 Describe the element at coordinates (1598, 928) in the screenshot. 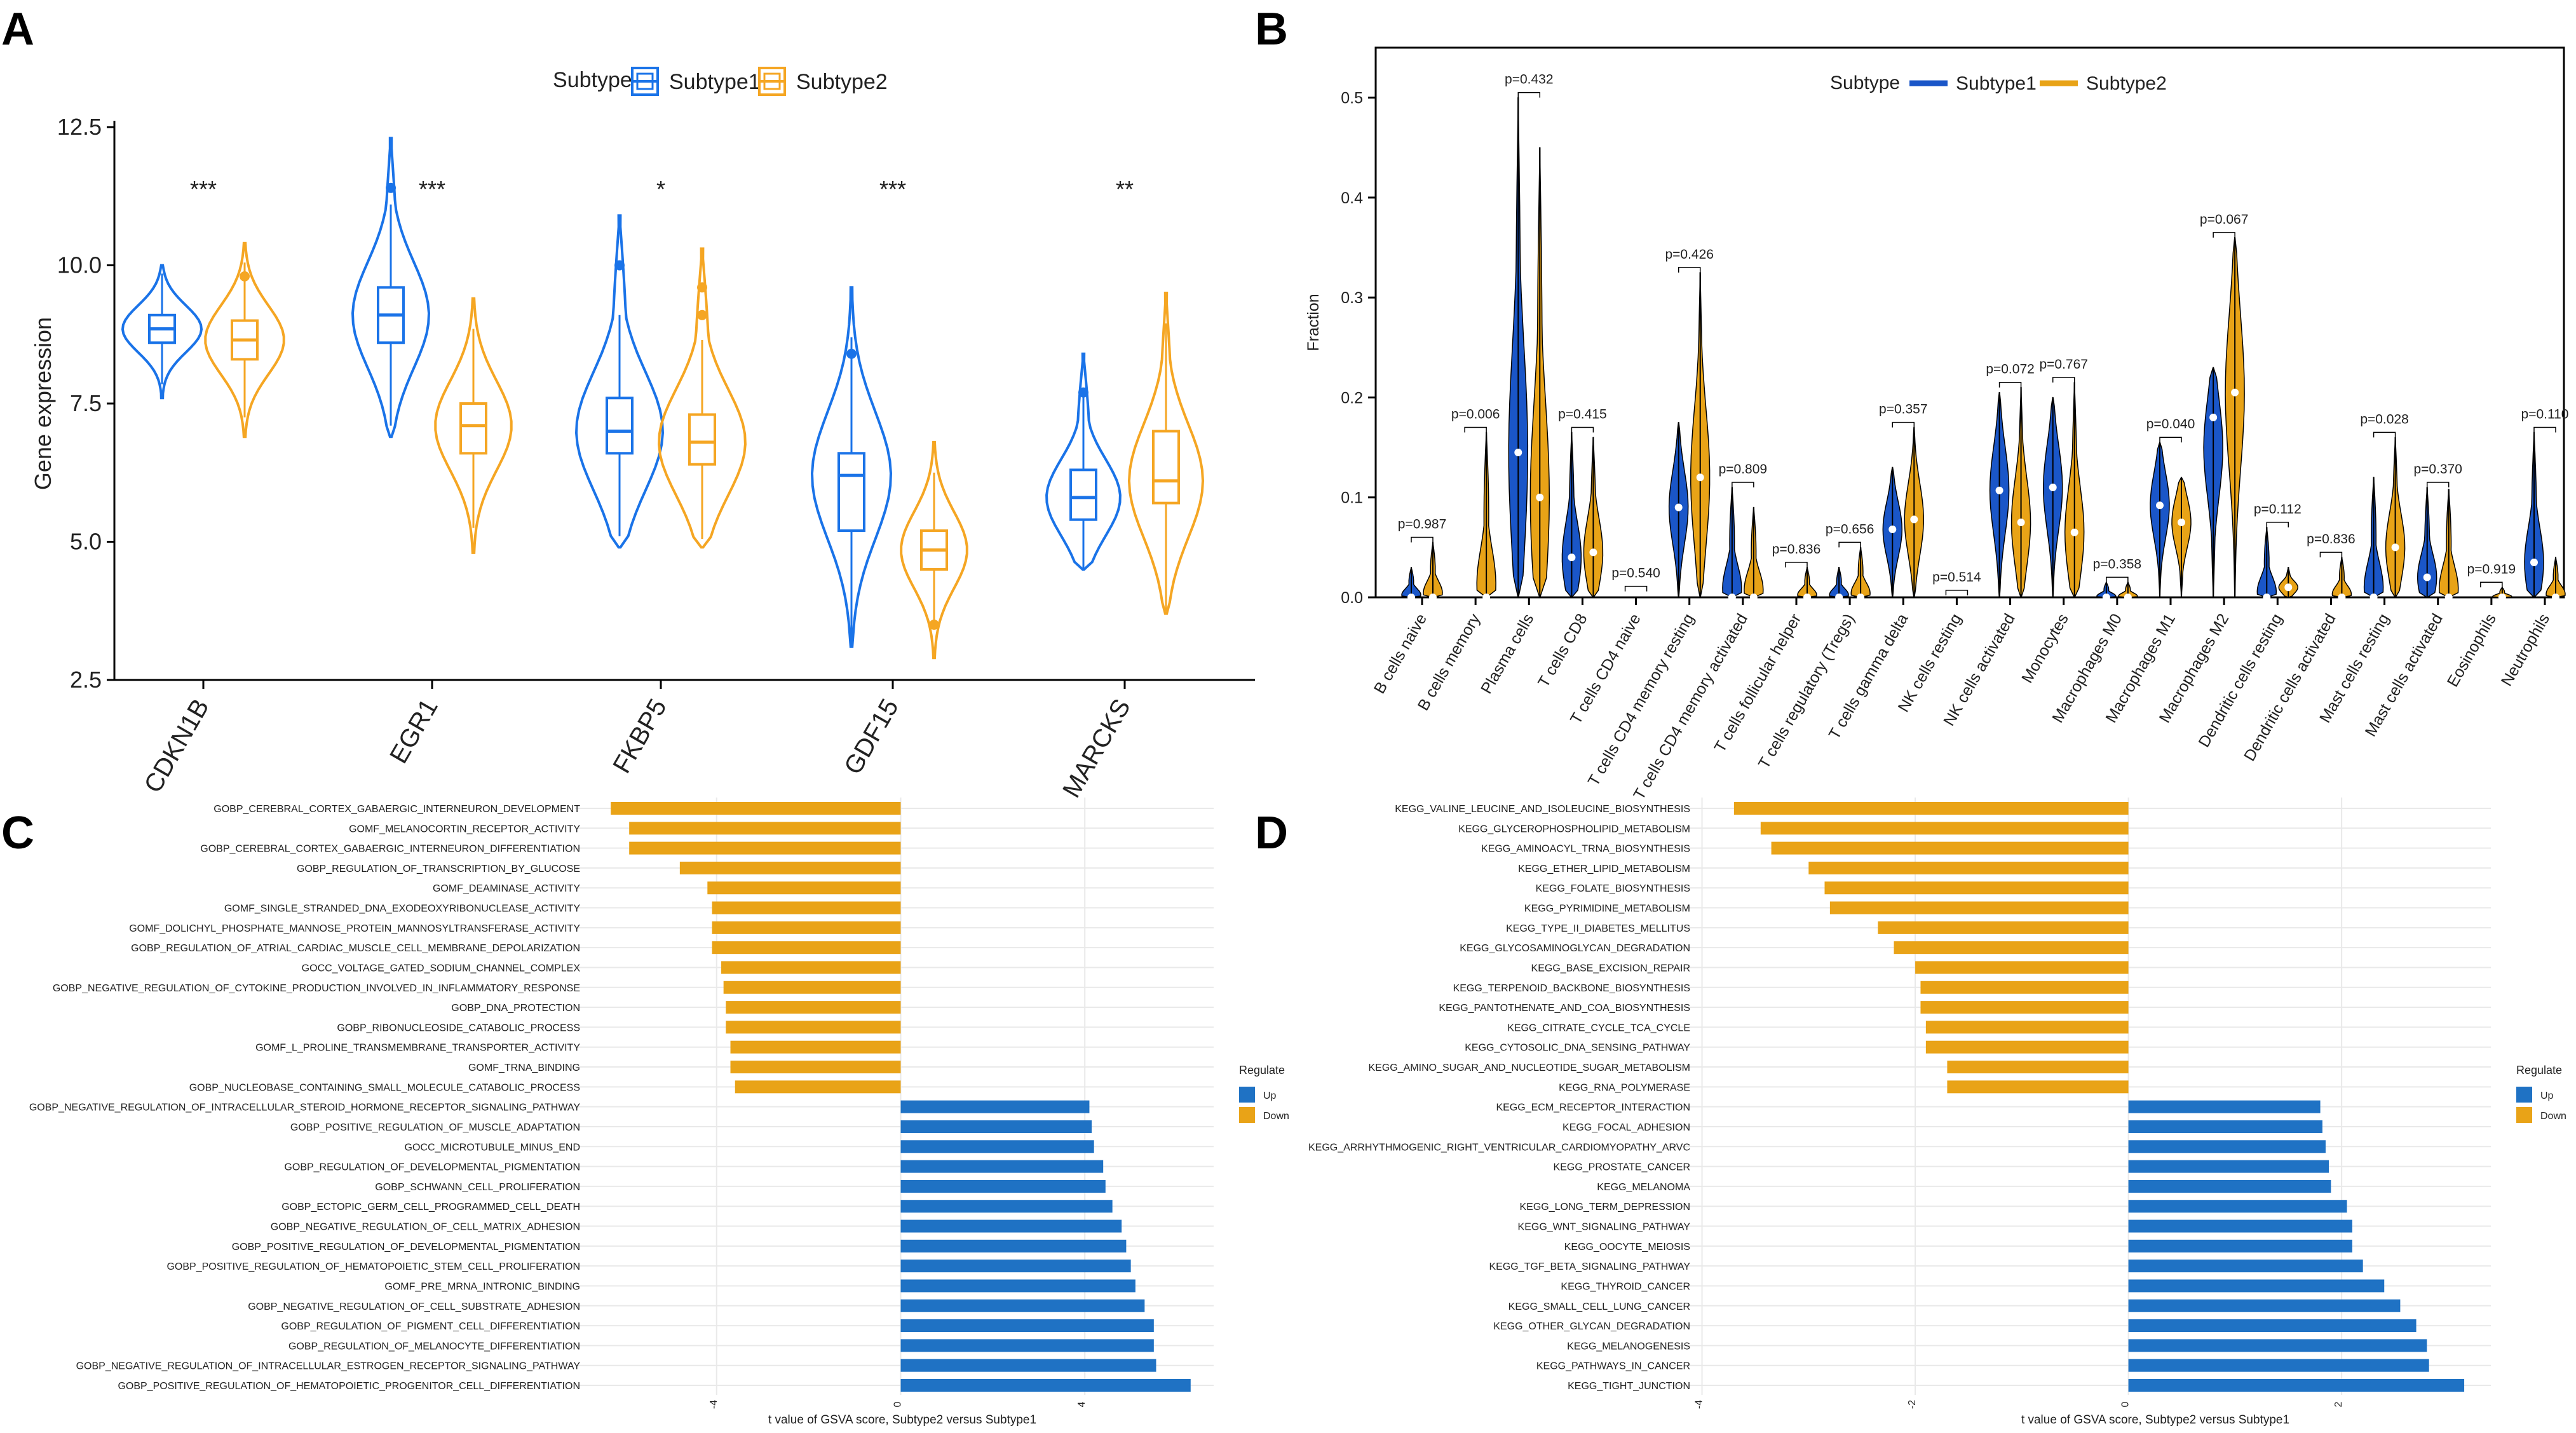

I see `category-label-d: KEGG_TYPE_II_DIABETES_MELLITUS` at that location.